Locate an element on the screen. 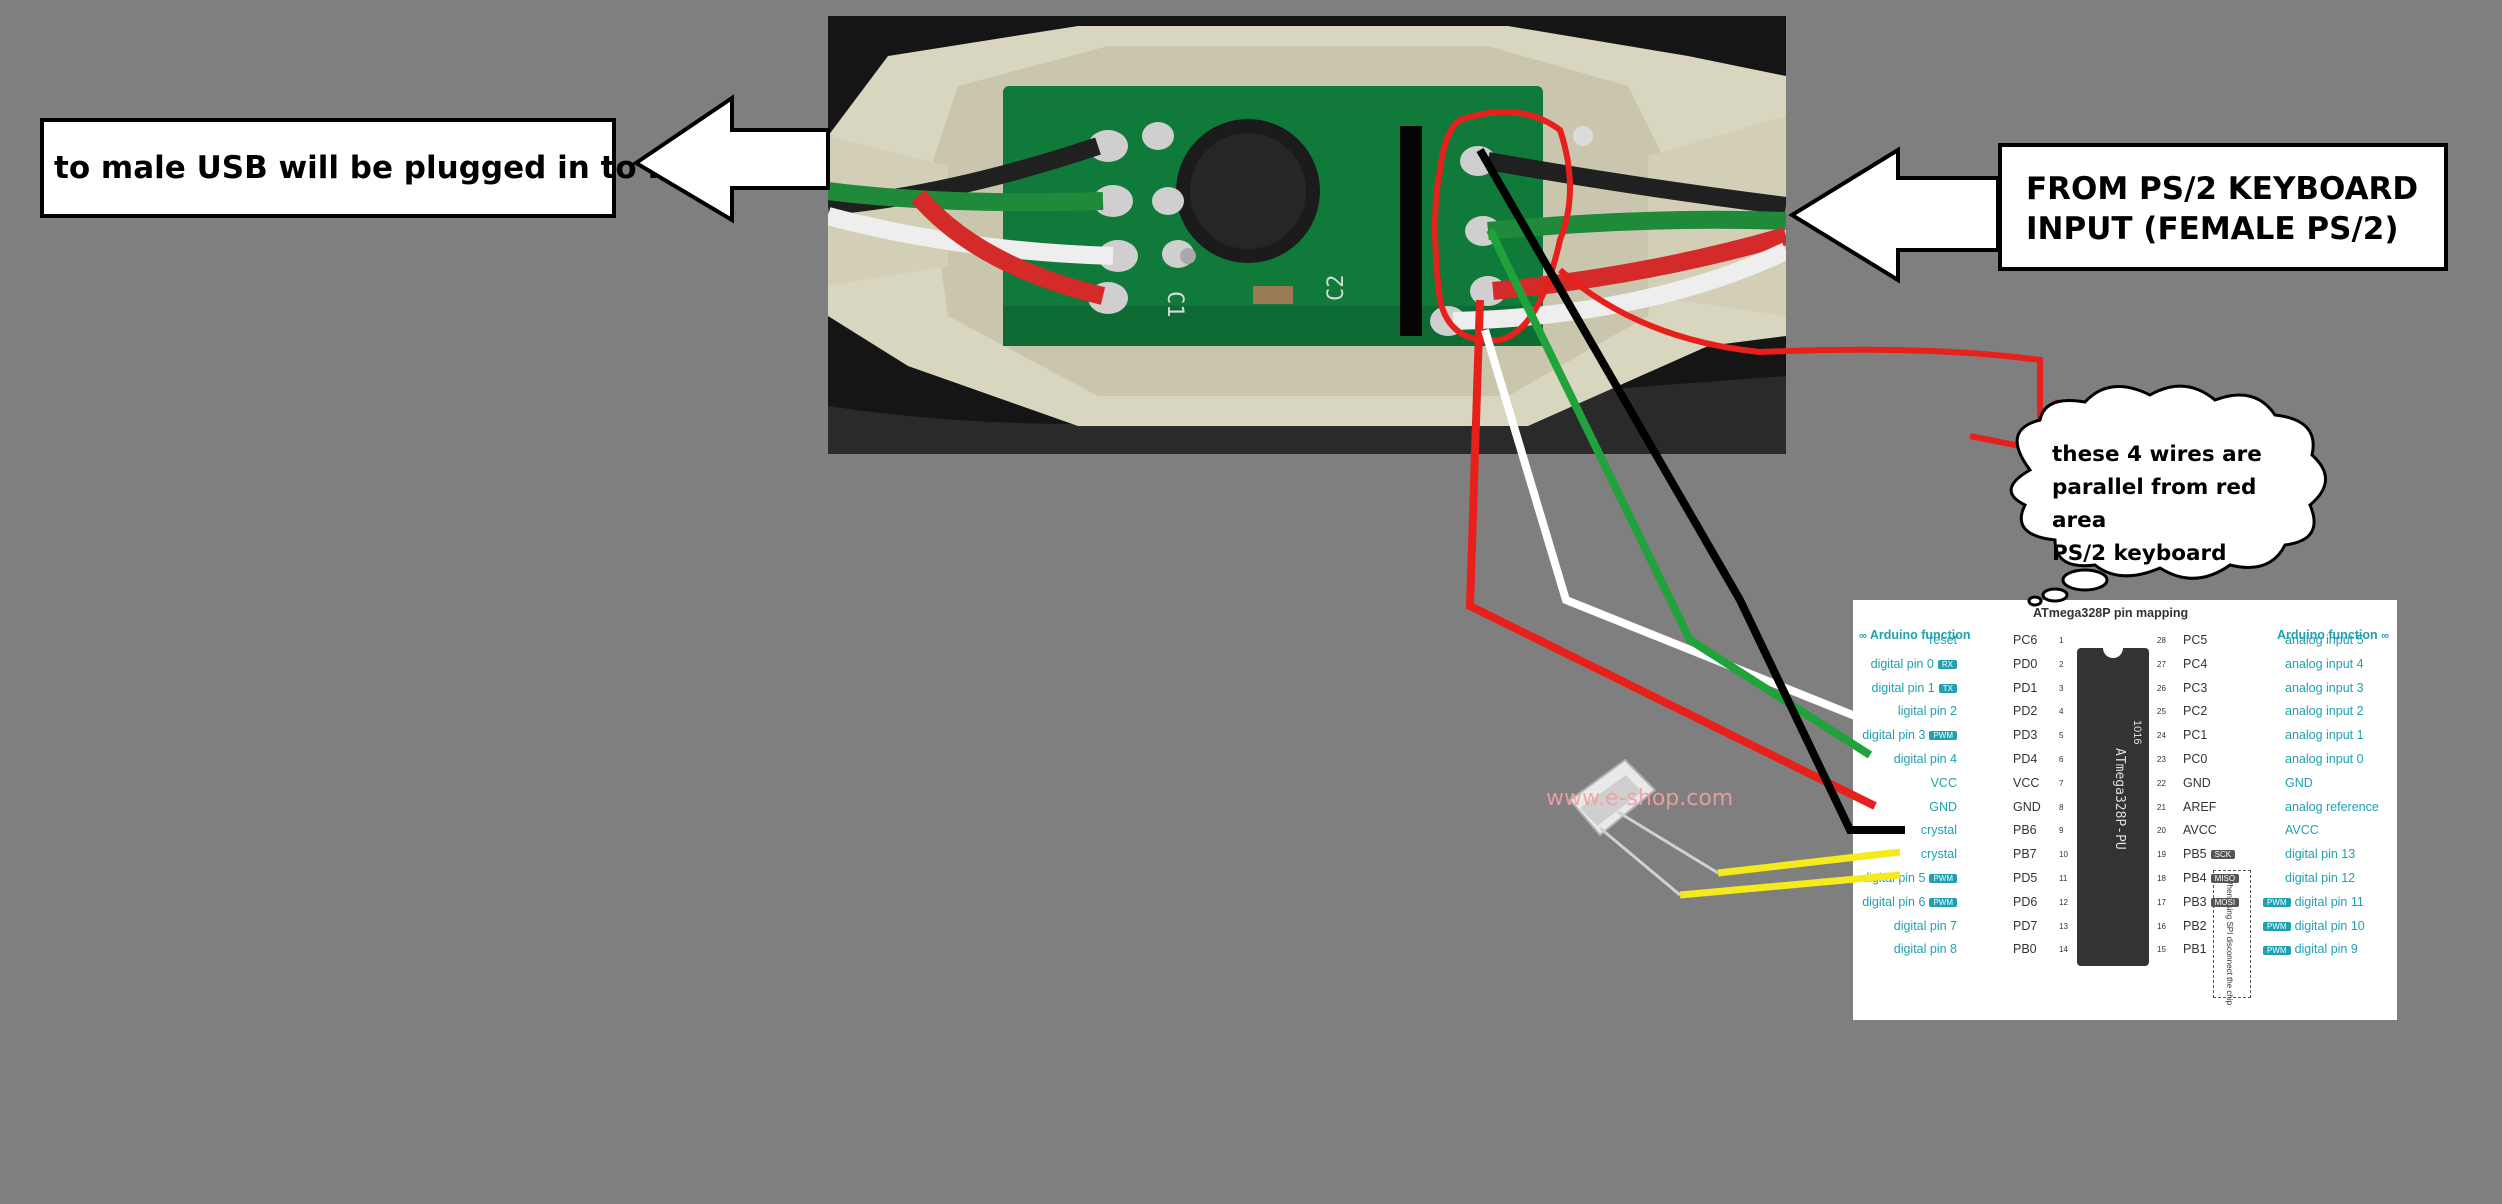 Image resolution: width=2502 pixels, height=1204 pixels. left-pin-number: 6 is located at coordinates (2061, 759).